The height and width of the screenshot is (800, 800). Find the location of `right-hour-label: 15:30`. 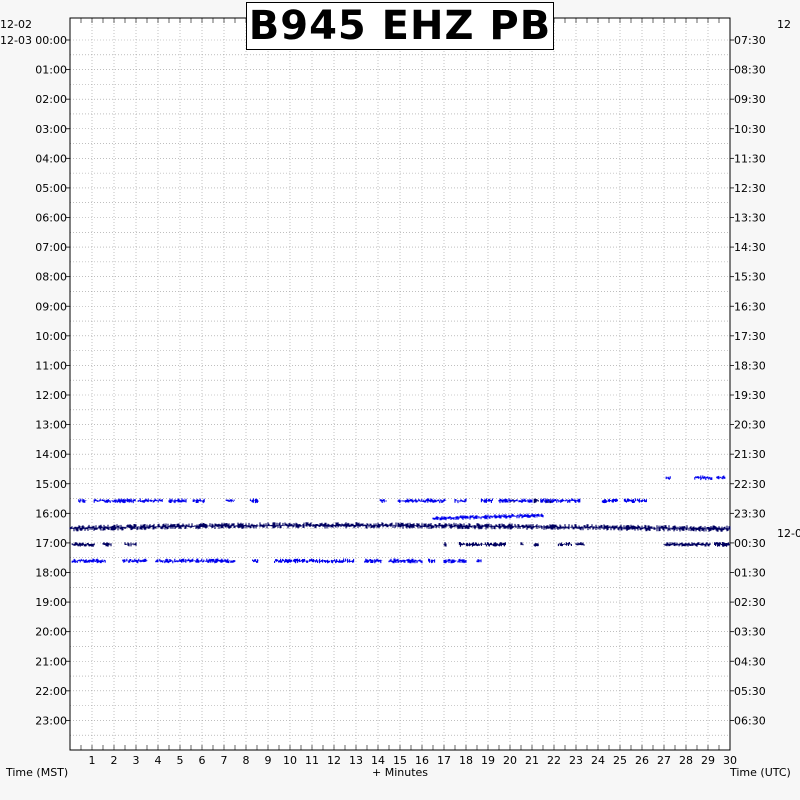

right-hour-label: 15:30 is located at coordinates (750, 277).